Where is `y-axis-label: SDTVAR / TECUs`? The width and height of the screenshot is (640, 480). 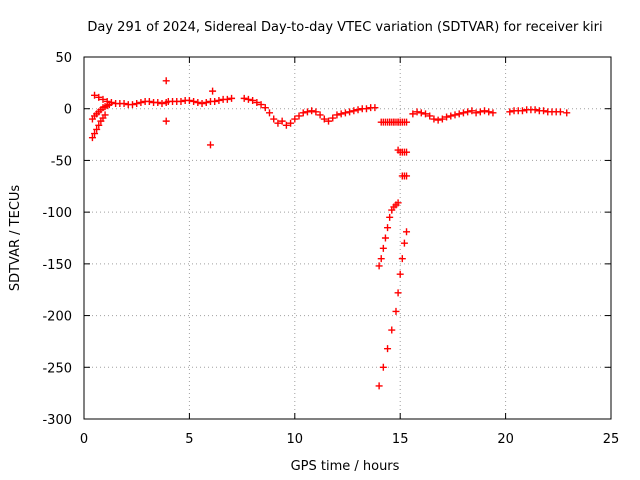 y-axis-label: SDTVAR / TECUs is located at coordinates (15, 238).